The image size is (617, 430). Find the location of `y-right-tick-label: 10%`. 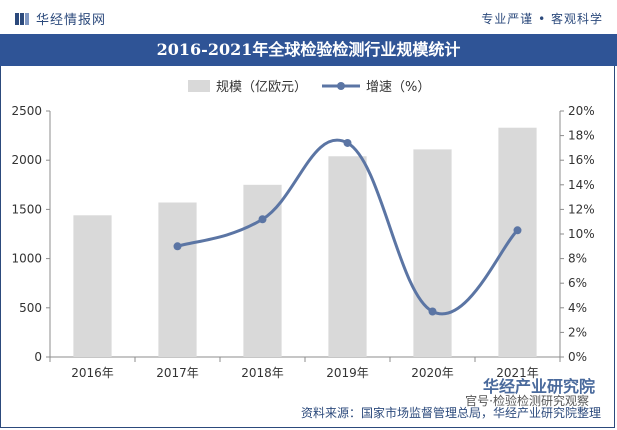

y-right-tick-label: 10% is located at coordinates (581, 234).